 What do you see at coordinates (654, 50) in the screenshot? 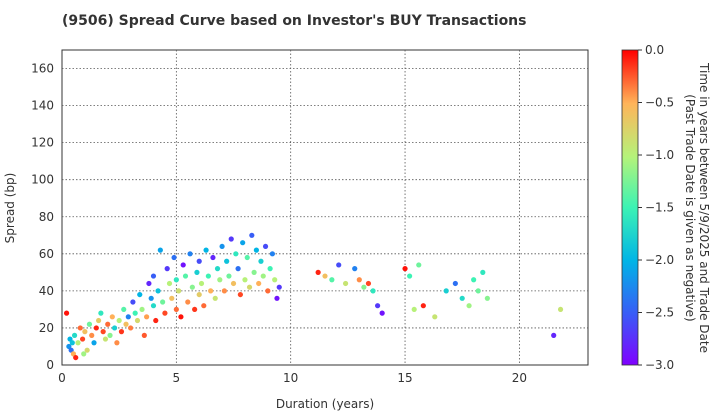
I see `colorbar-tick-label: 0.0` at bounding box center [654, 50].